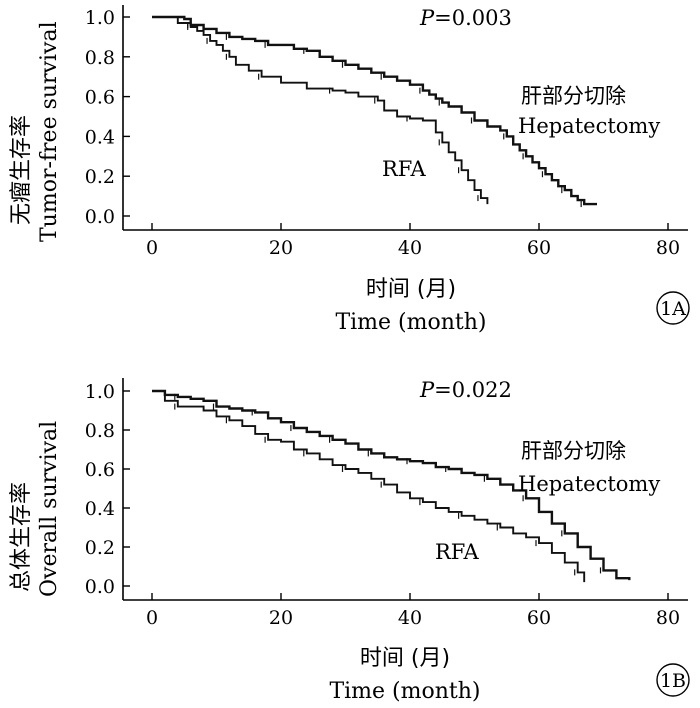  Describe the element at coordinates (21, 537) in the screenshot. I see `panel-b-ylabel-cn: 总体生存率` at that location.